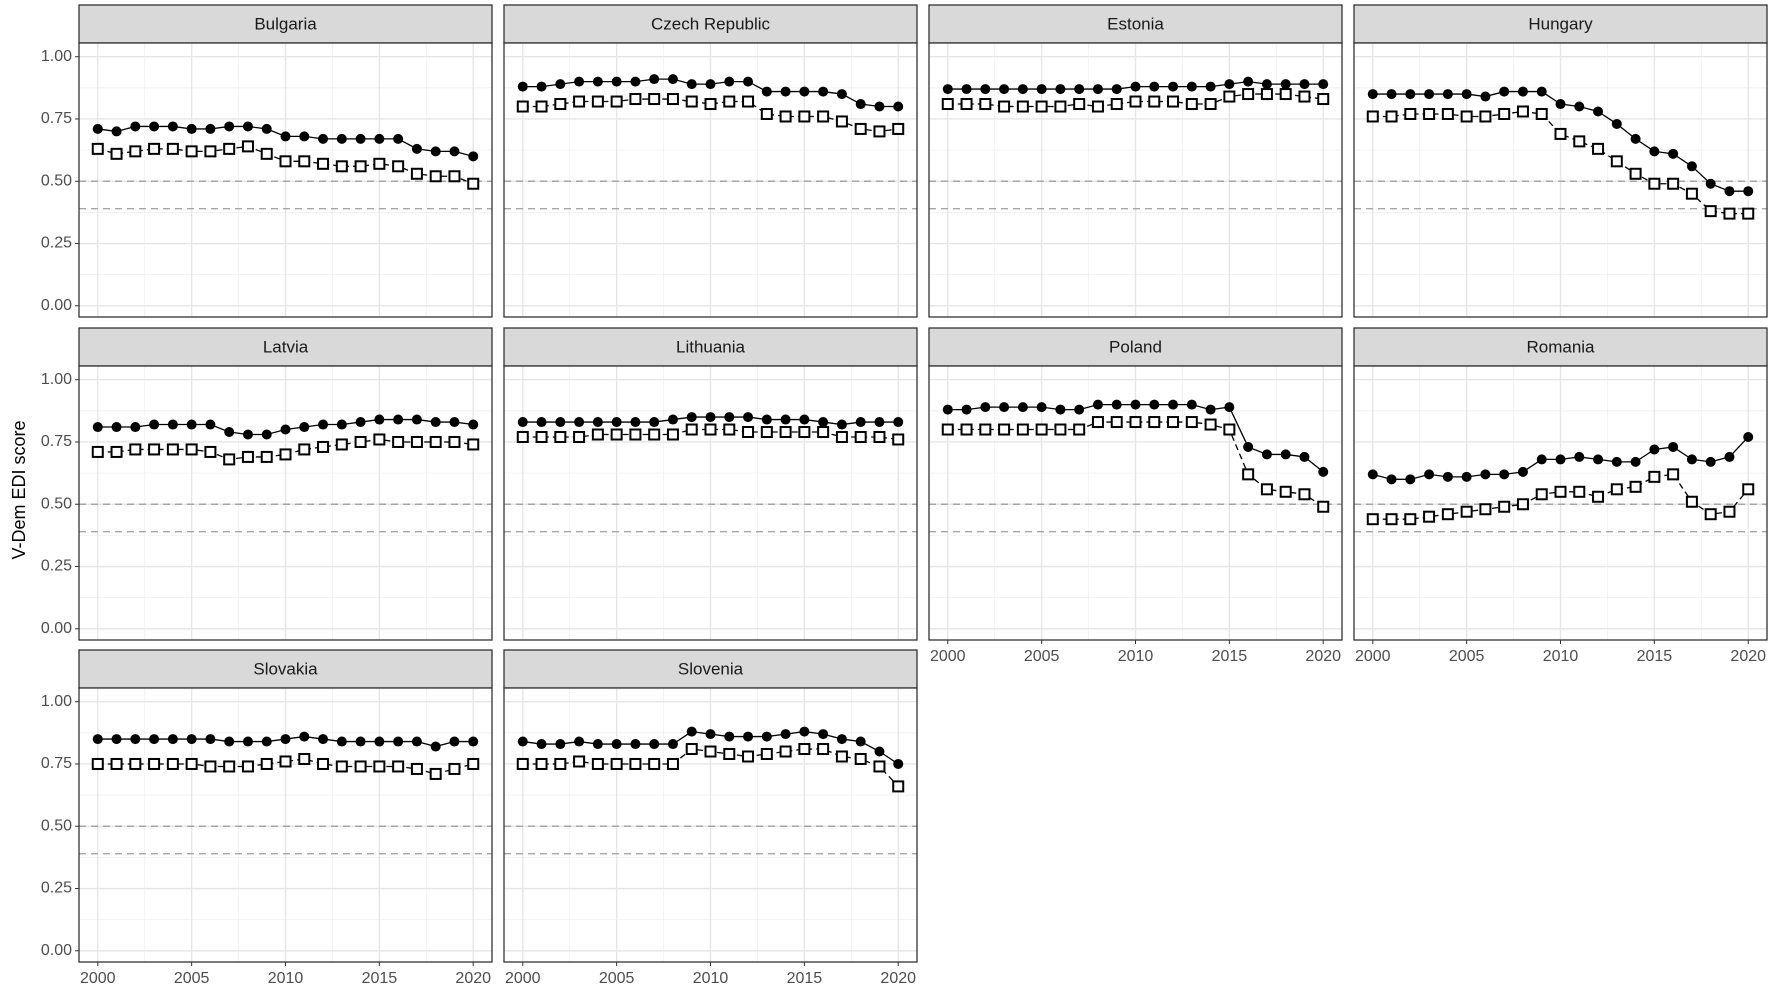  Describe the element at coordinates (1561, 656) in the screenshot. I see `x-tick-label: 2010` at that location.